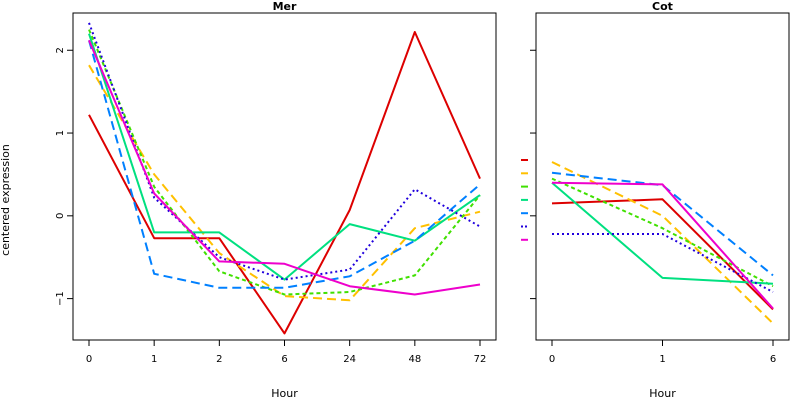 The height and width of the screenshot is (400, 800). What do you see at coordinates (285, 6) in the screenshot?
I see `panel-title: Mer` at bounding box center [285, 6].